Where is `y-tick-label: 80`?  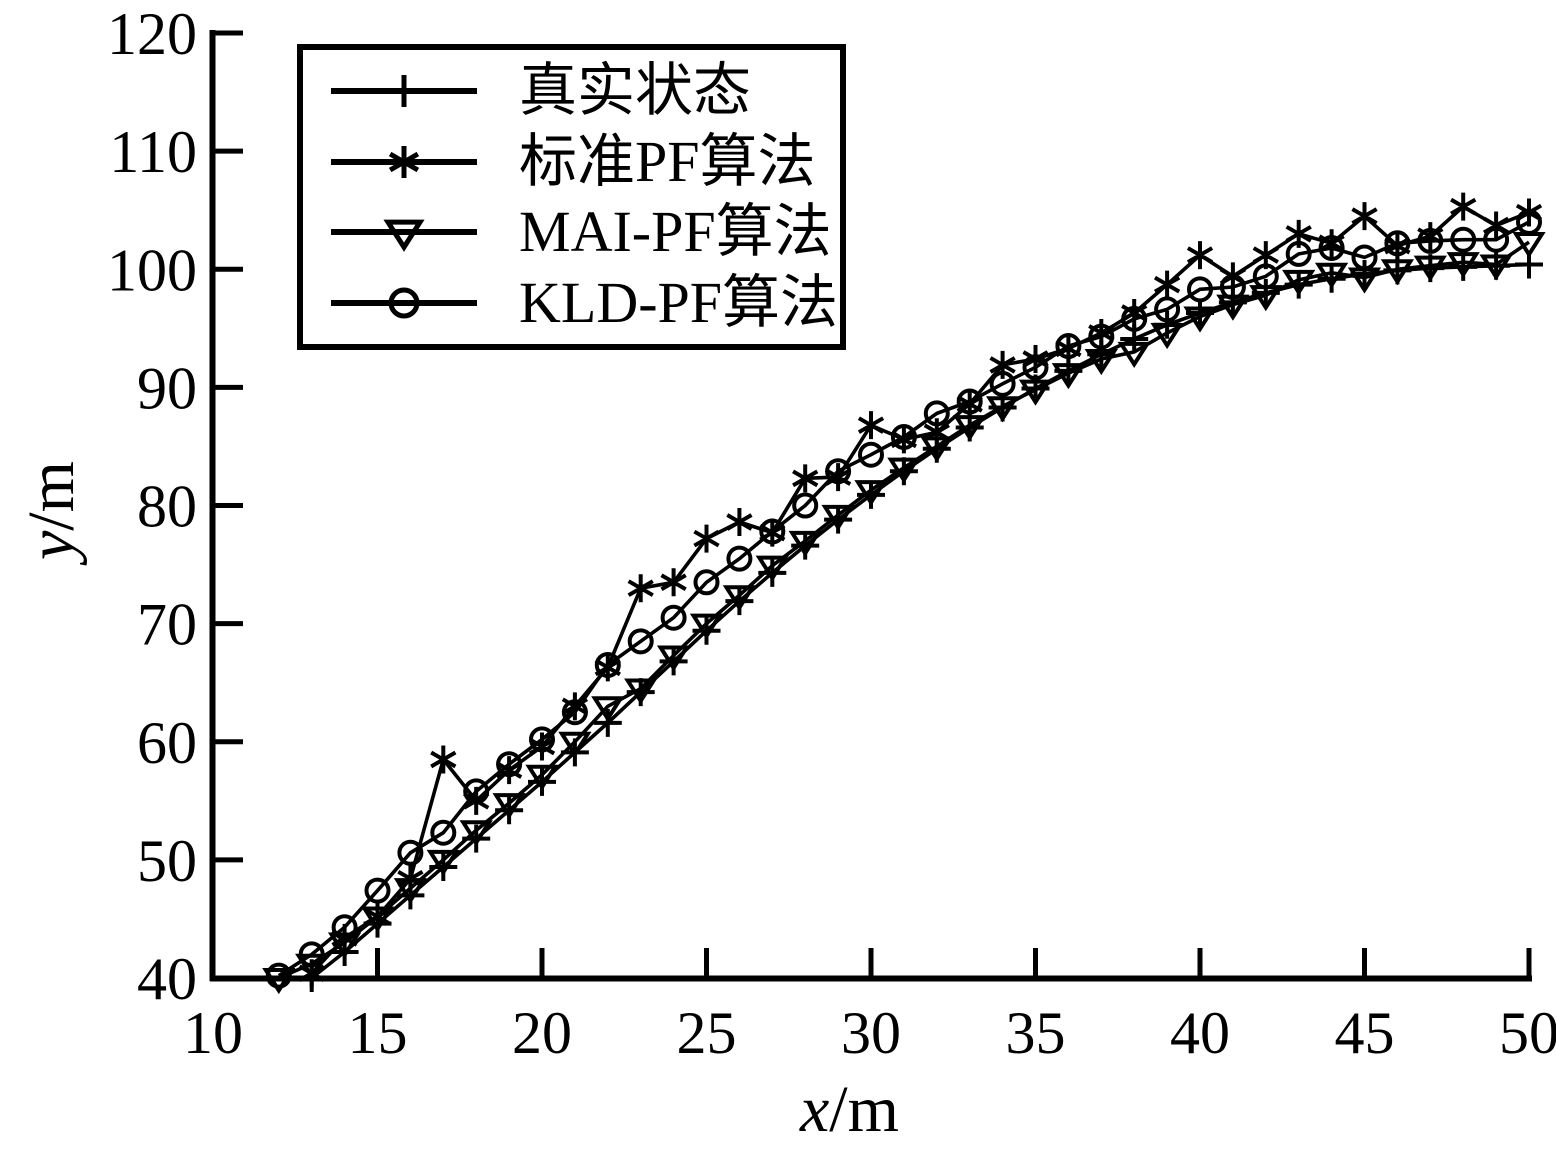 y-tick-label: 80 is located at coordinates (167, 507).